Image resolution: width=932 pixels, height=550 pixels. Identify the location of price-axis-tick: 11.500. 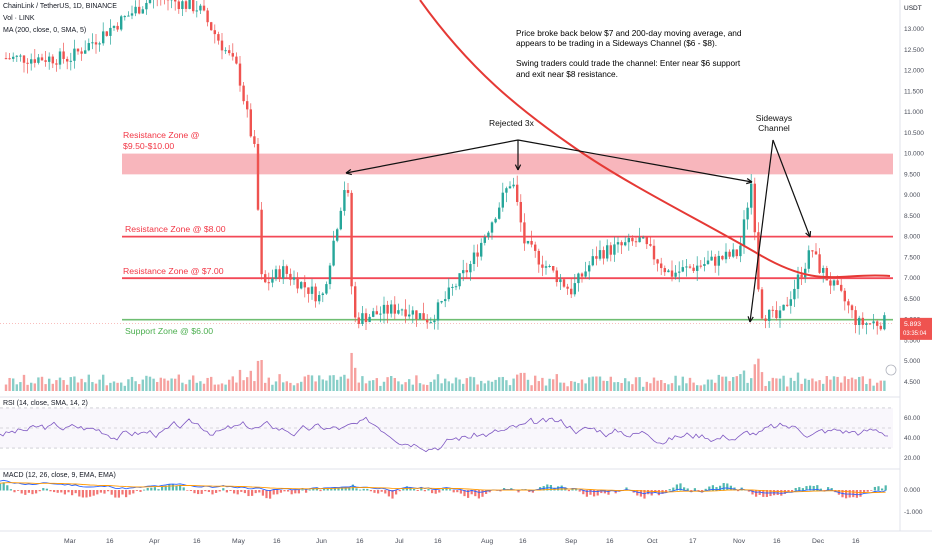
(914, 91).